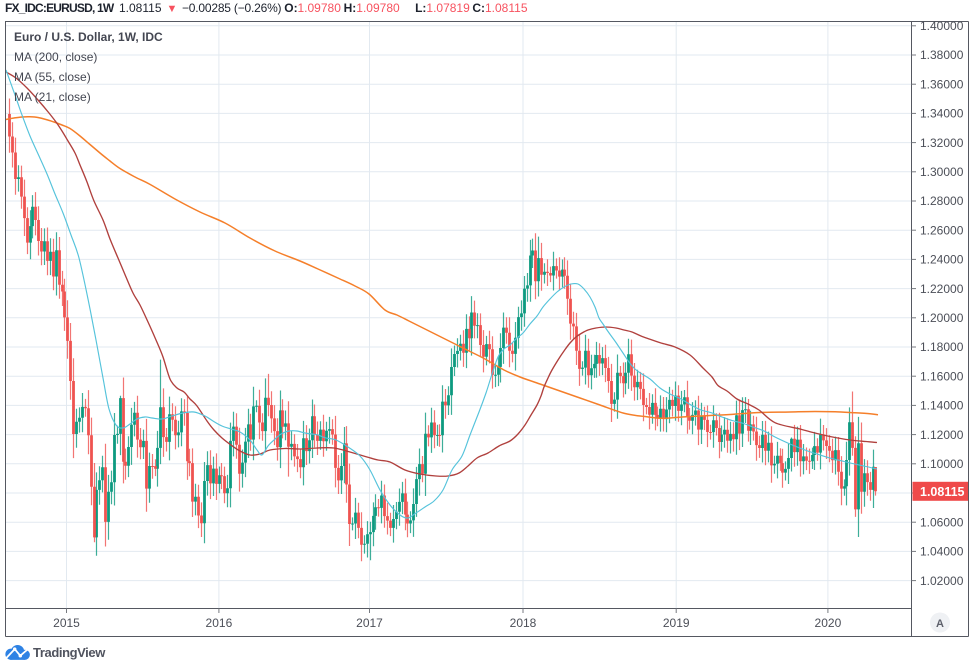 This screenshot has height=665, width=970. What do you see at coordinates (942, 464) in the screenshot?
I see `svg-text: 1.10000` at bounding box center [942, 464].